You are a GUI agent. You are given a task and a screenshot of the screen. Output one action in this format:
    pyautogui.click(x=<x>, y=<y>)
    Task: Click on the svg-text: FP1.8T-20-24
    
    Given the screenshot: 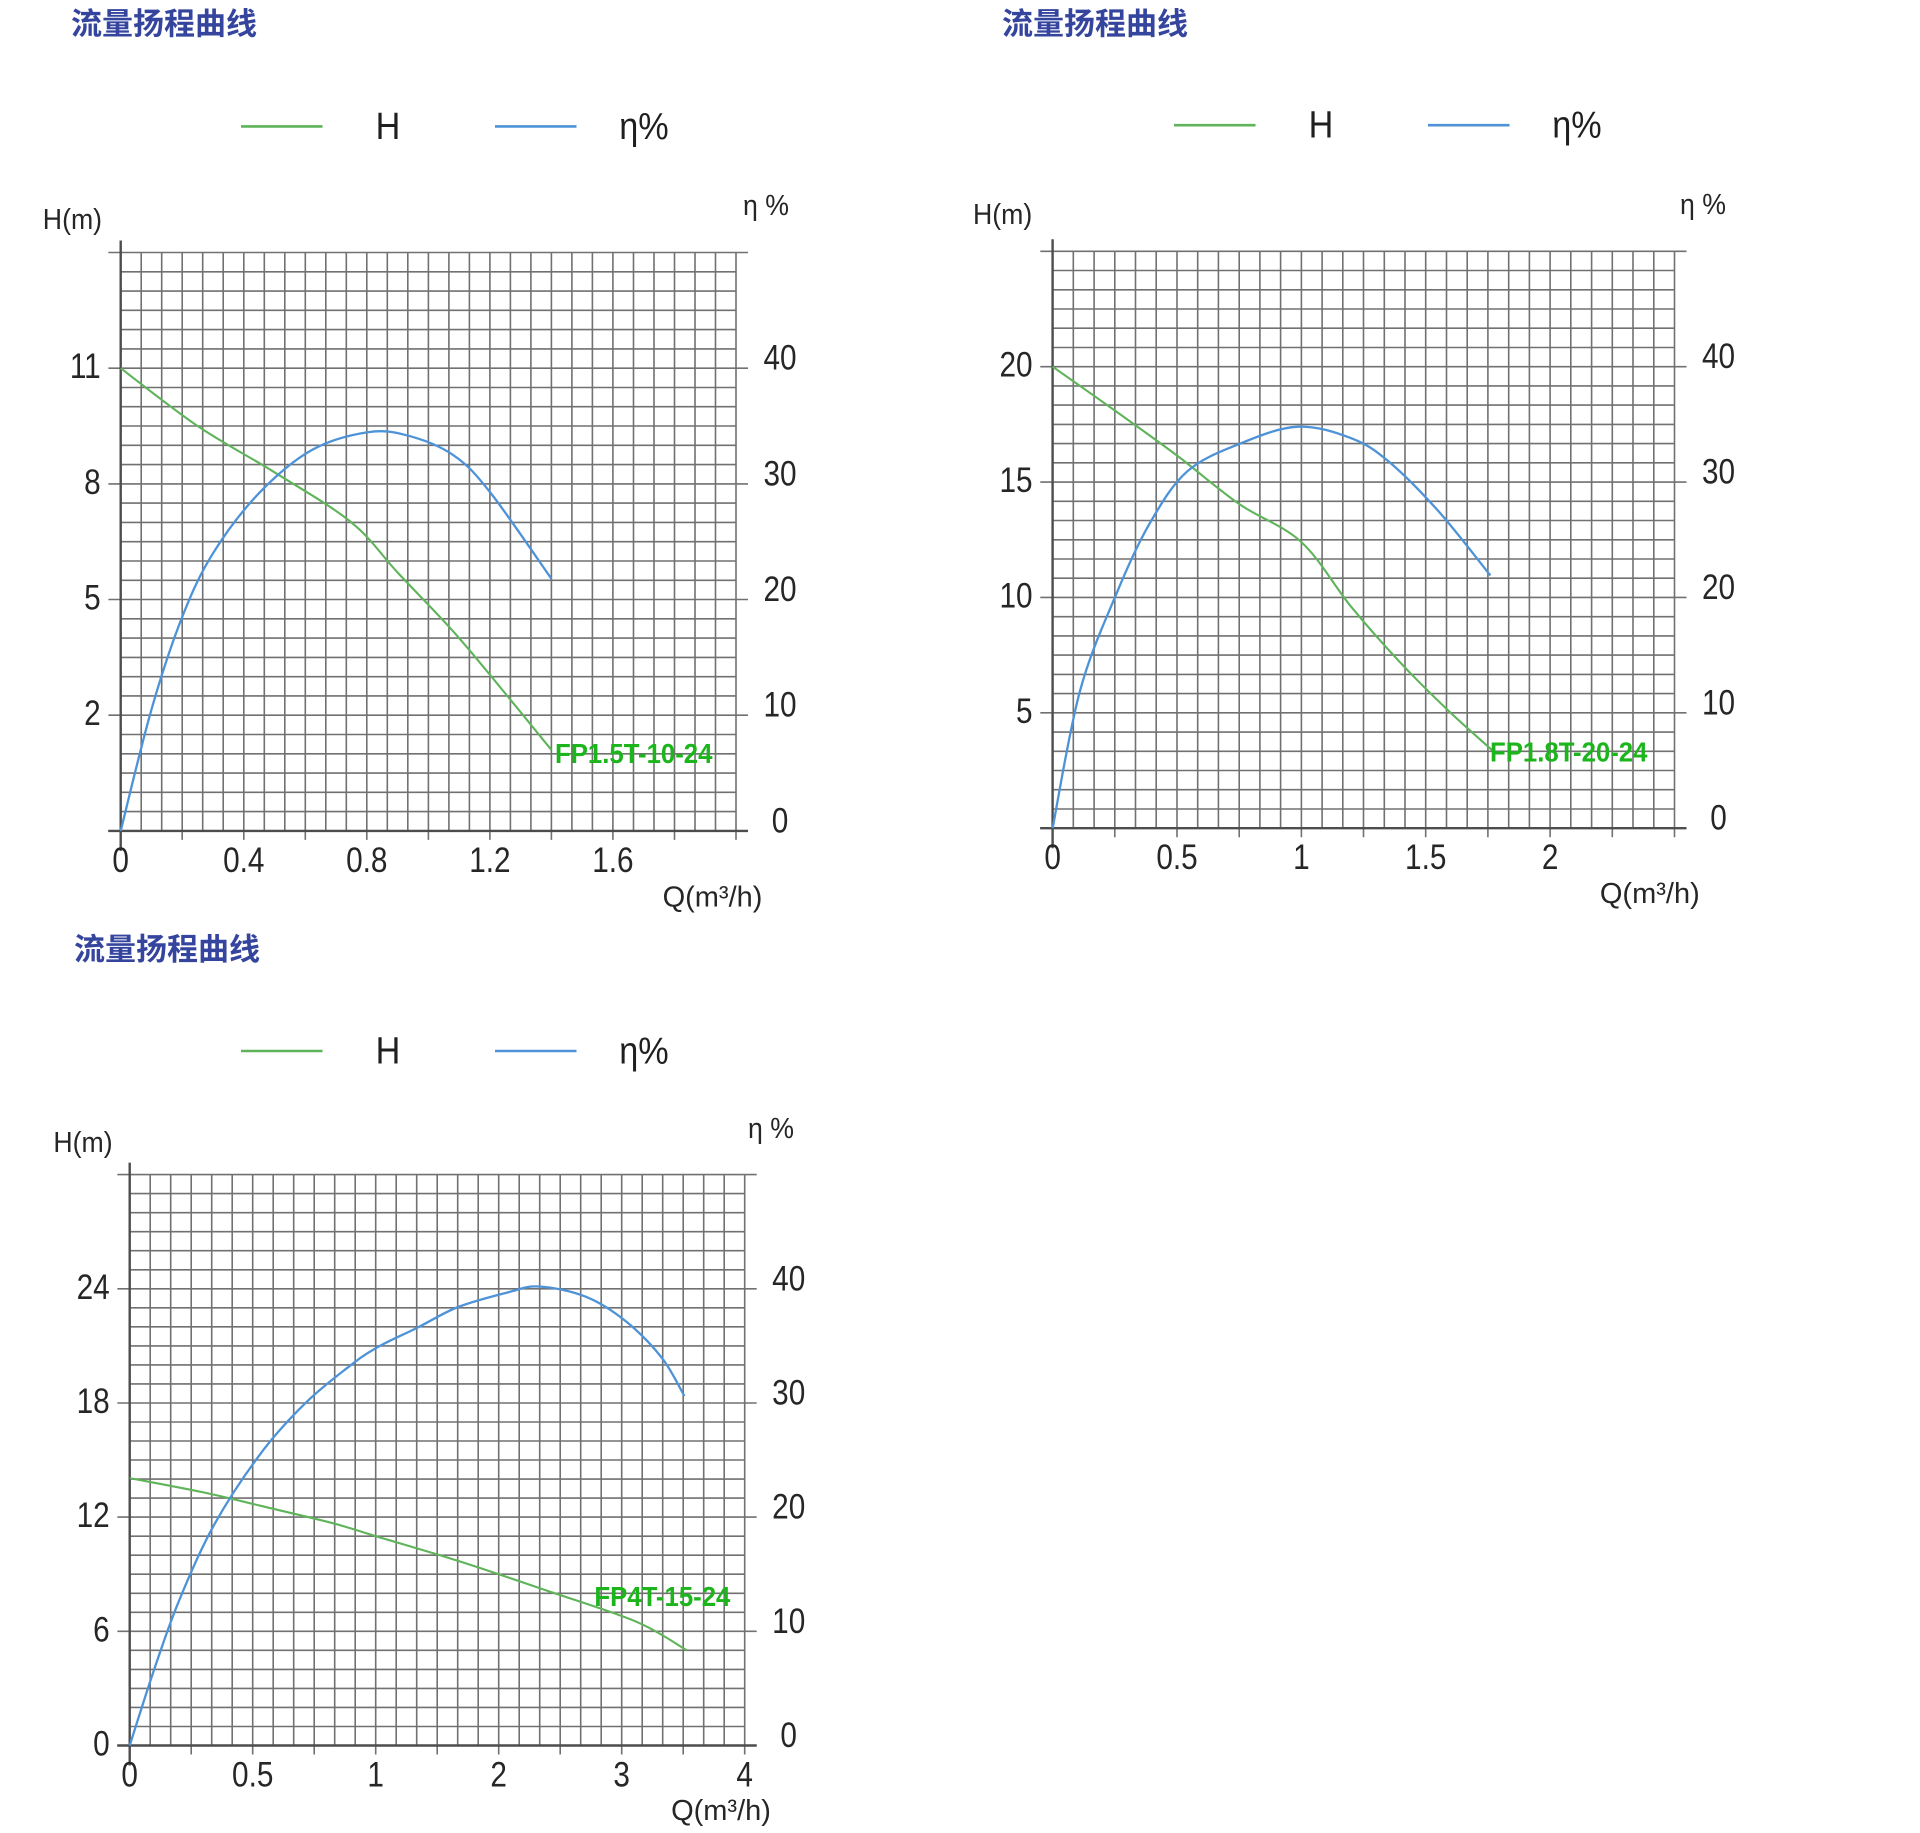 What is the action you would take?
    pyautogui.click(x=1568, y=752)
    